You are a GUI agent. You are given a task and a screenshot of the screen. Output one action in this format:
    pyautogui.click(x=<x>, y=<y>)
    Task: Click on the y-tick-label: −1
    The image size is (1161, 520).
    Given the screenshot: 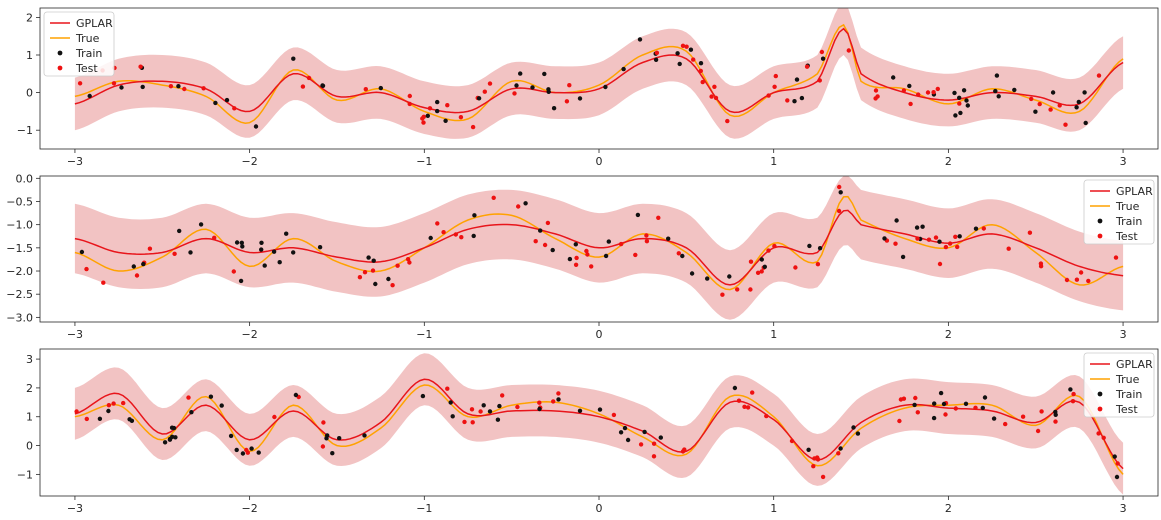 What is the action you would take?
    pyautogui.click(x=25, y=474)
    